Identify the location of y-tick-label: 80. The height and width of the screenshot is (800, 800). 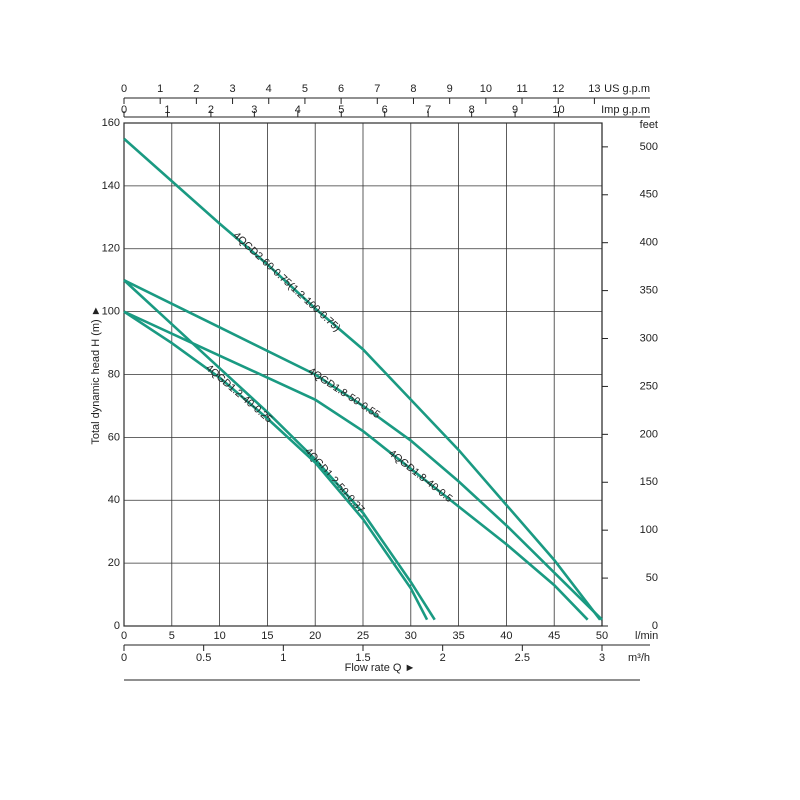
(114, 374).